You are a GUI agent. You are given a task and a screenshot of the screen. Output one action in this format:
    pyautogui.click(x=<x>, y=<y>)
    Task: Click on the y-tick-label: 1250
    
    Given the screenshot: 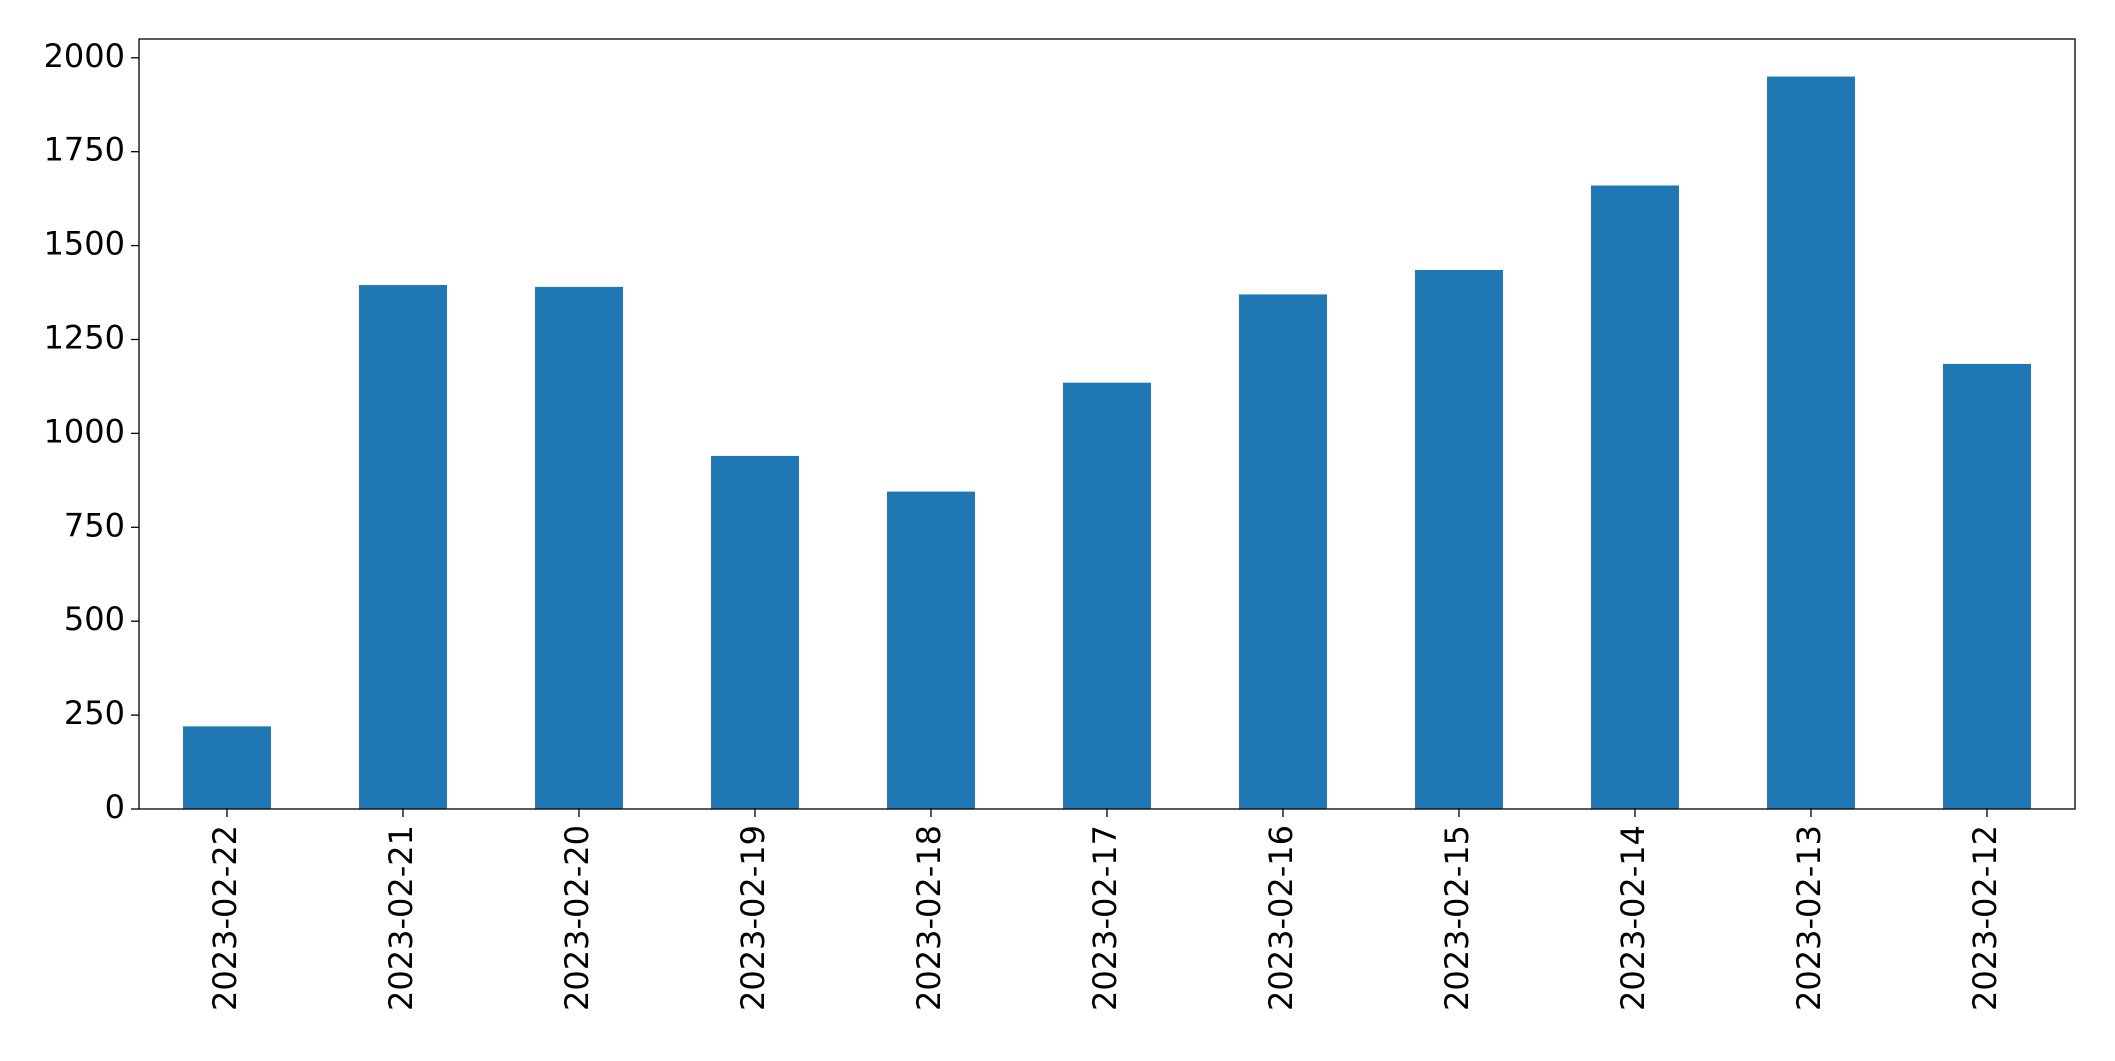 What is the action you would take?
    pyautogui.click(x=84, y=337)
    